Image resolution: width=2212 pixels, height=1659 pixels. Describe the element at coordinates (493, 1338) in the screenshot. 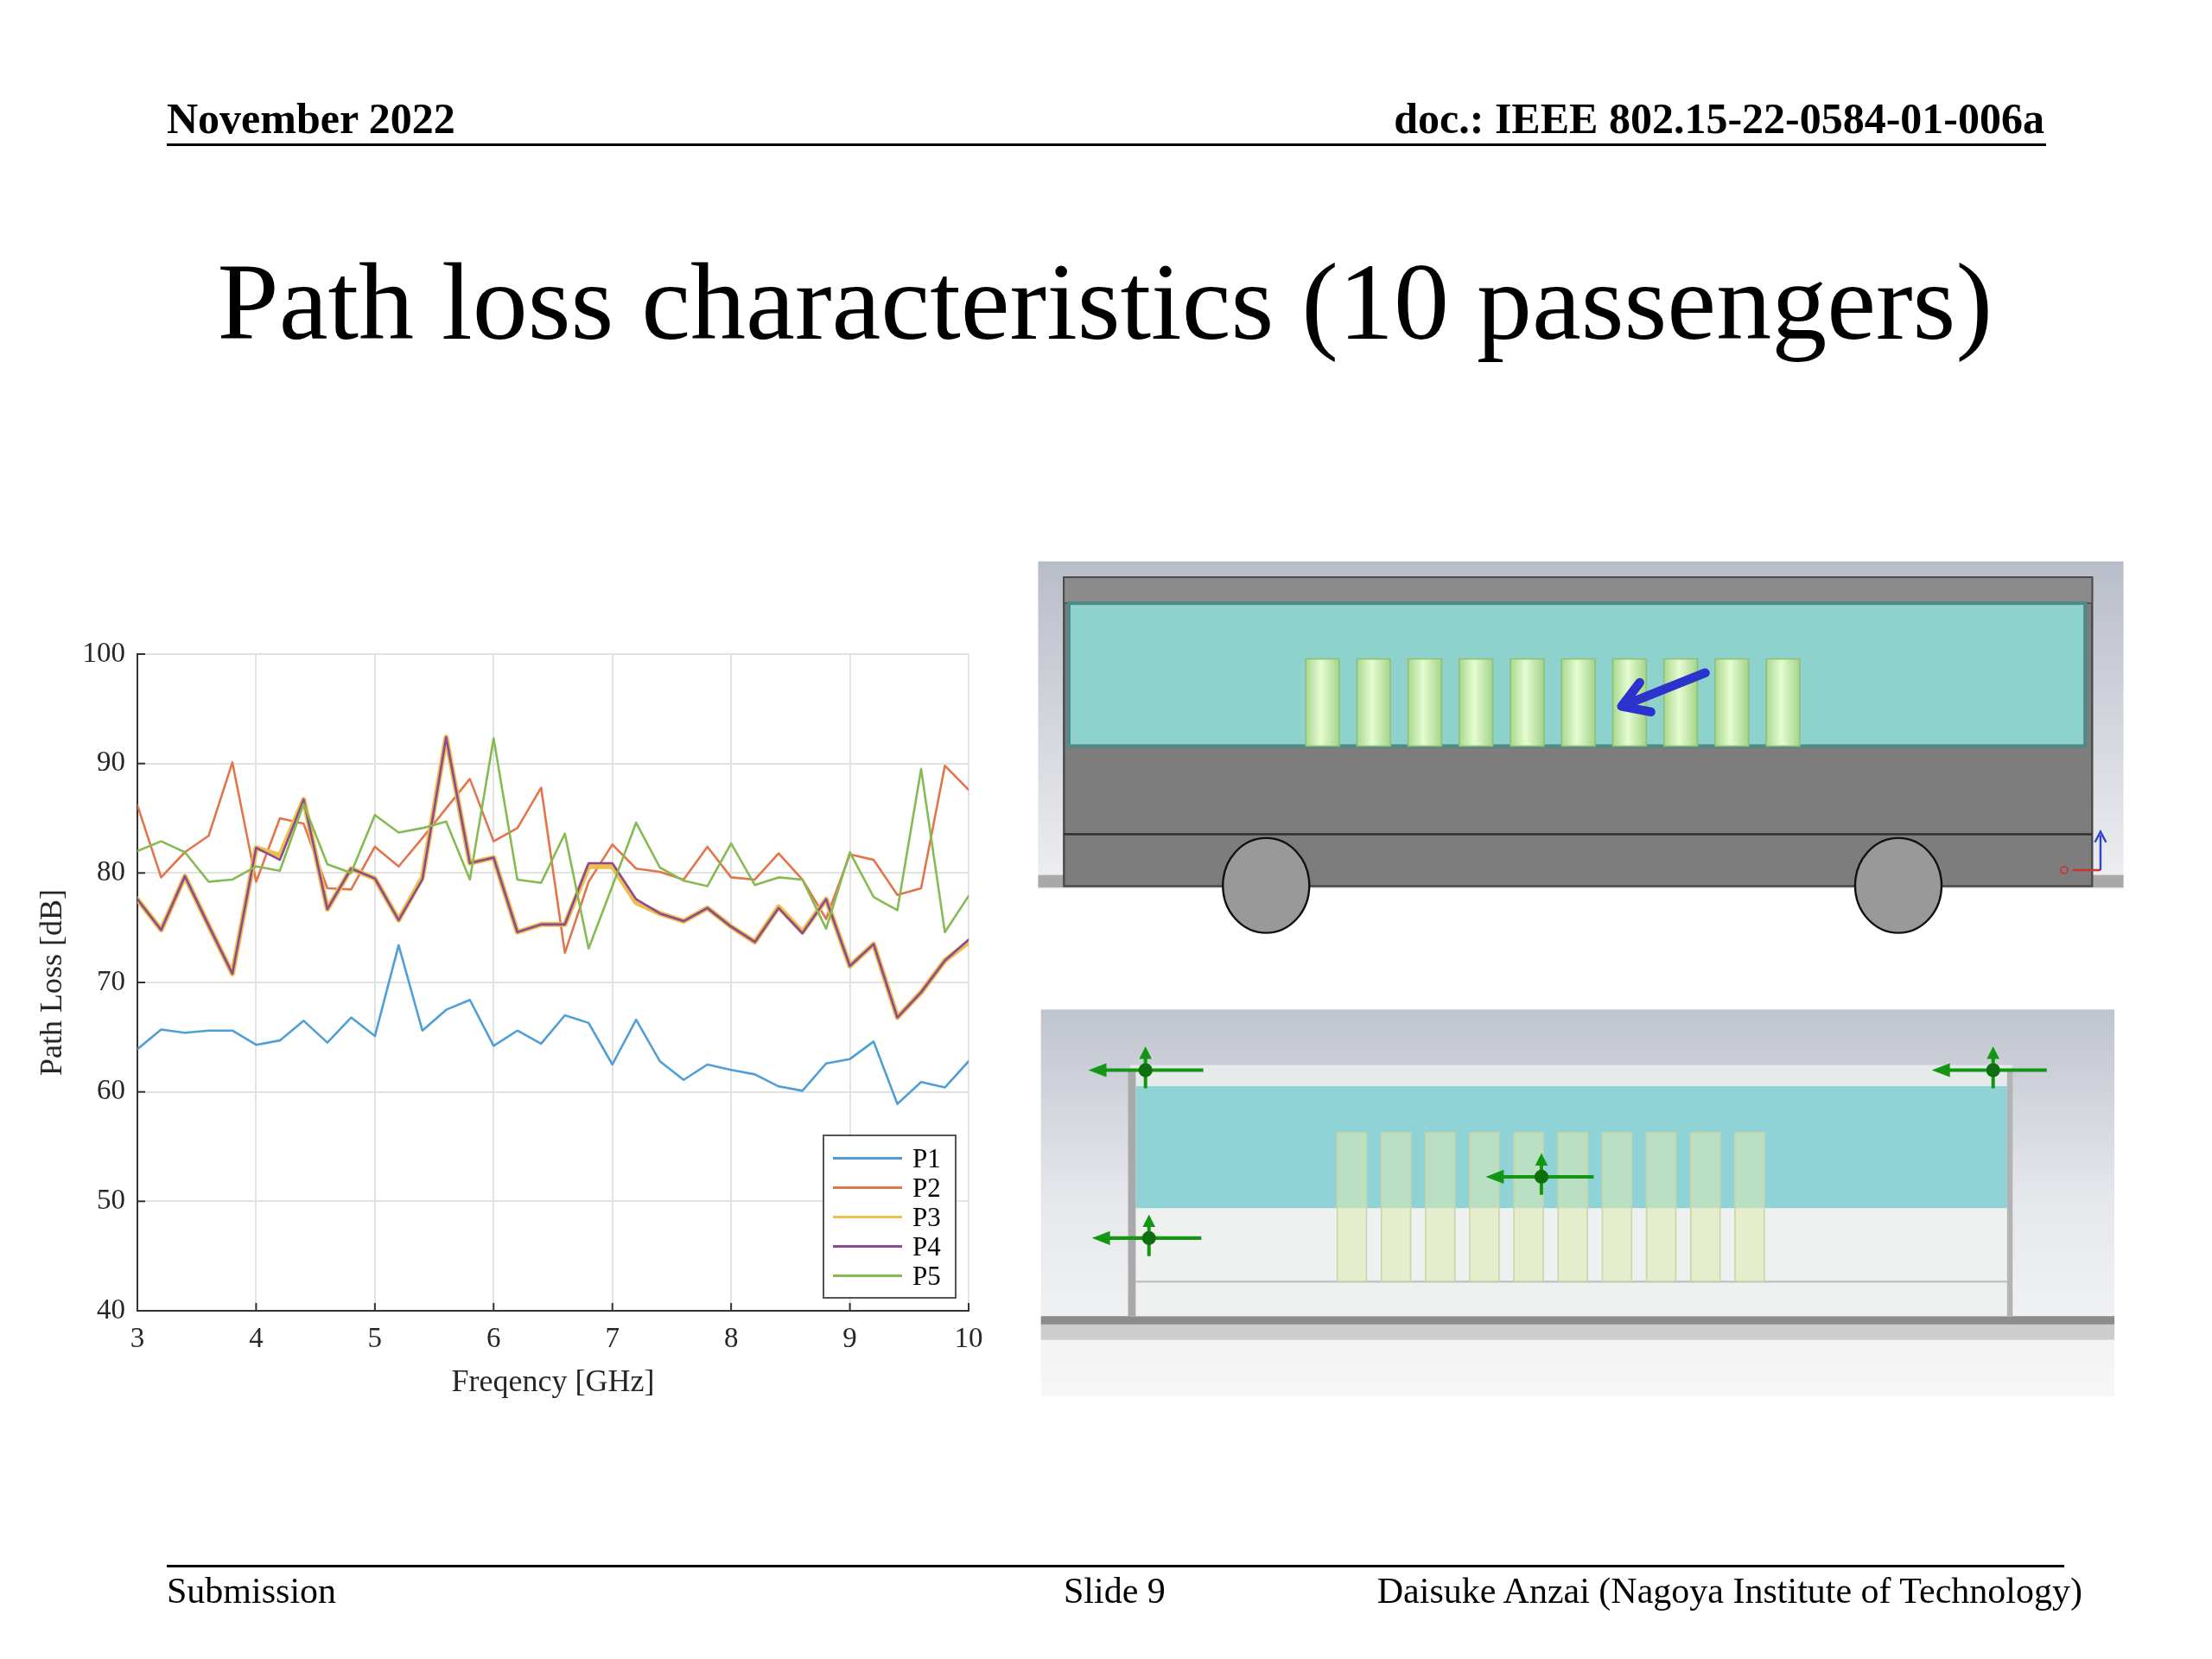

I see `x-tick-label: 6` at that location.